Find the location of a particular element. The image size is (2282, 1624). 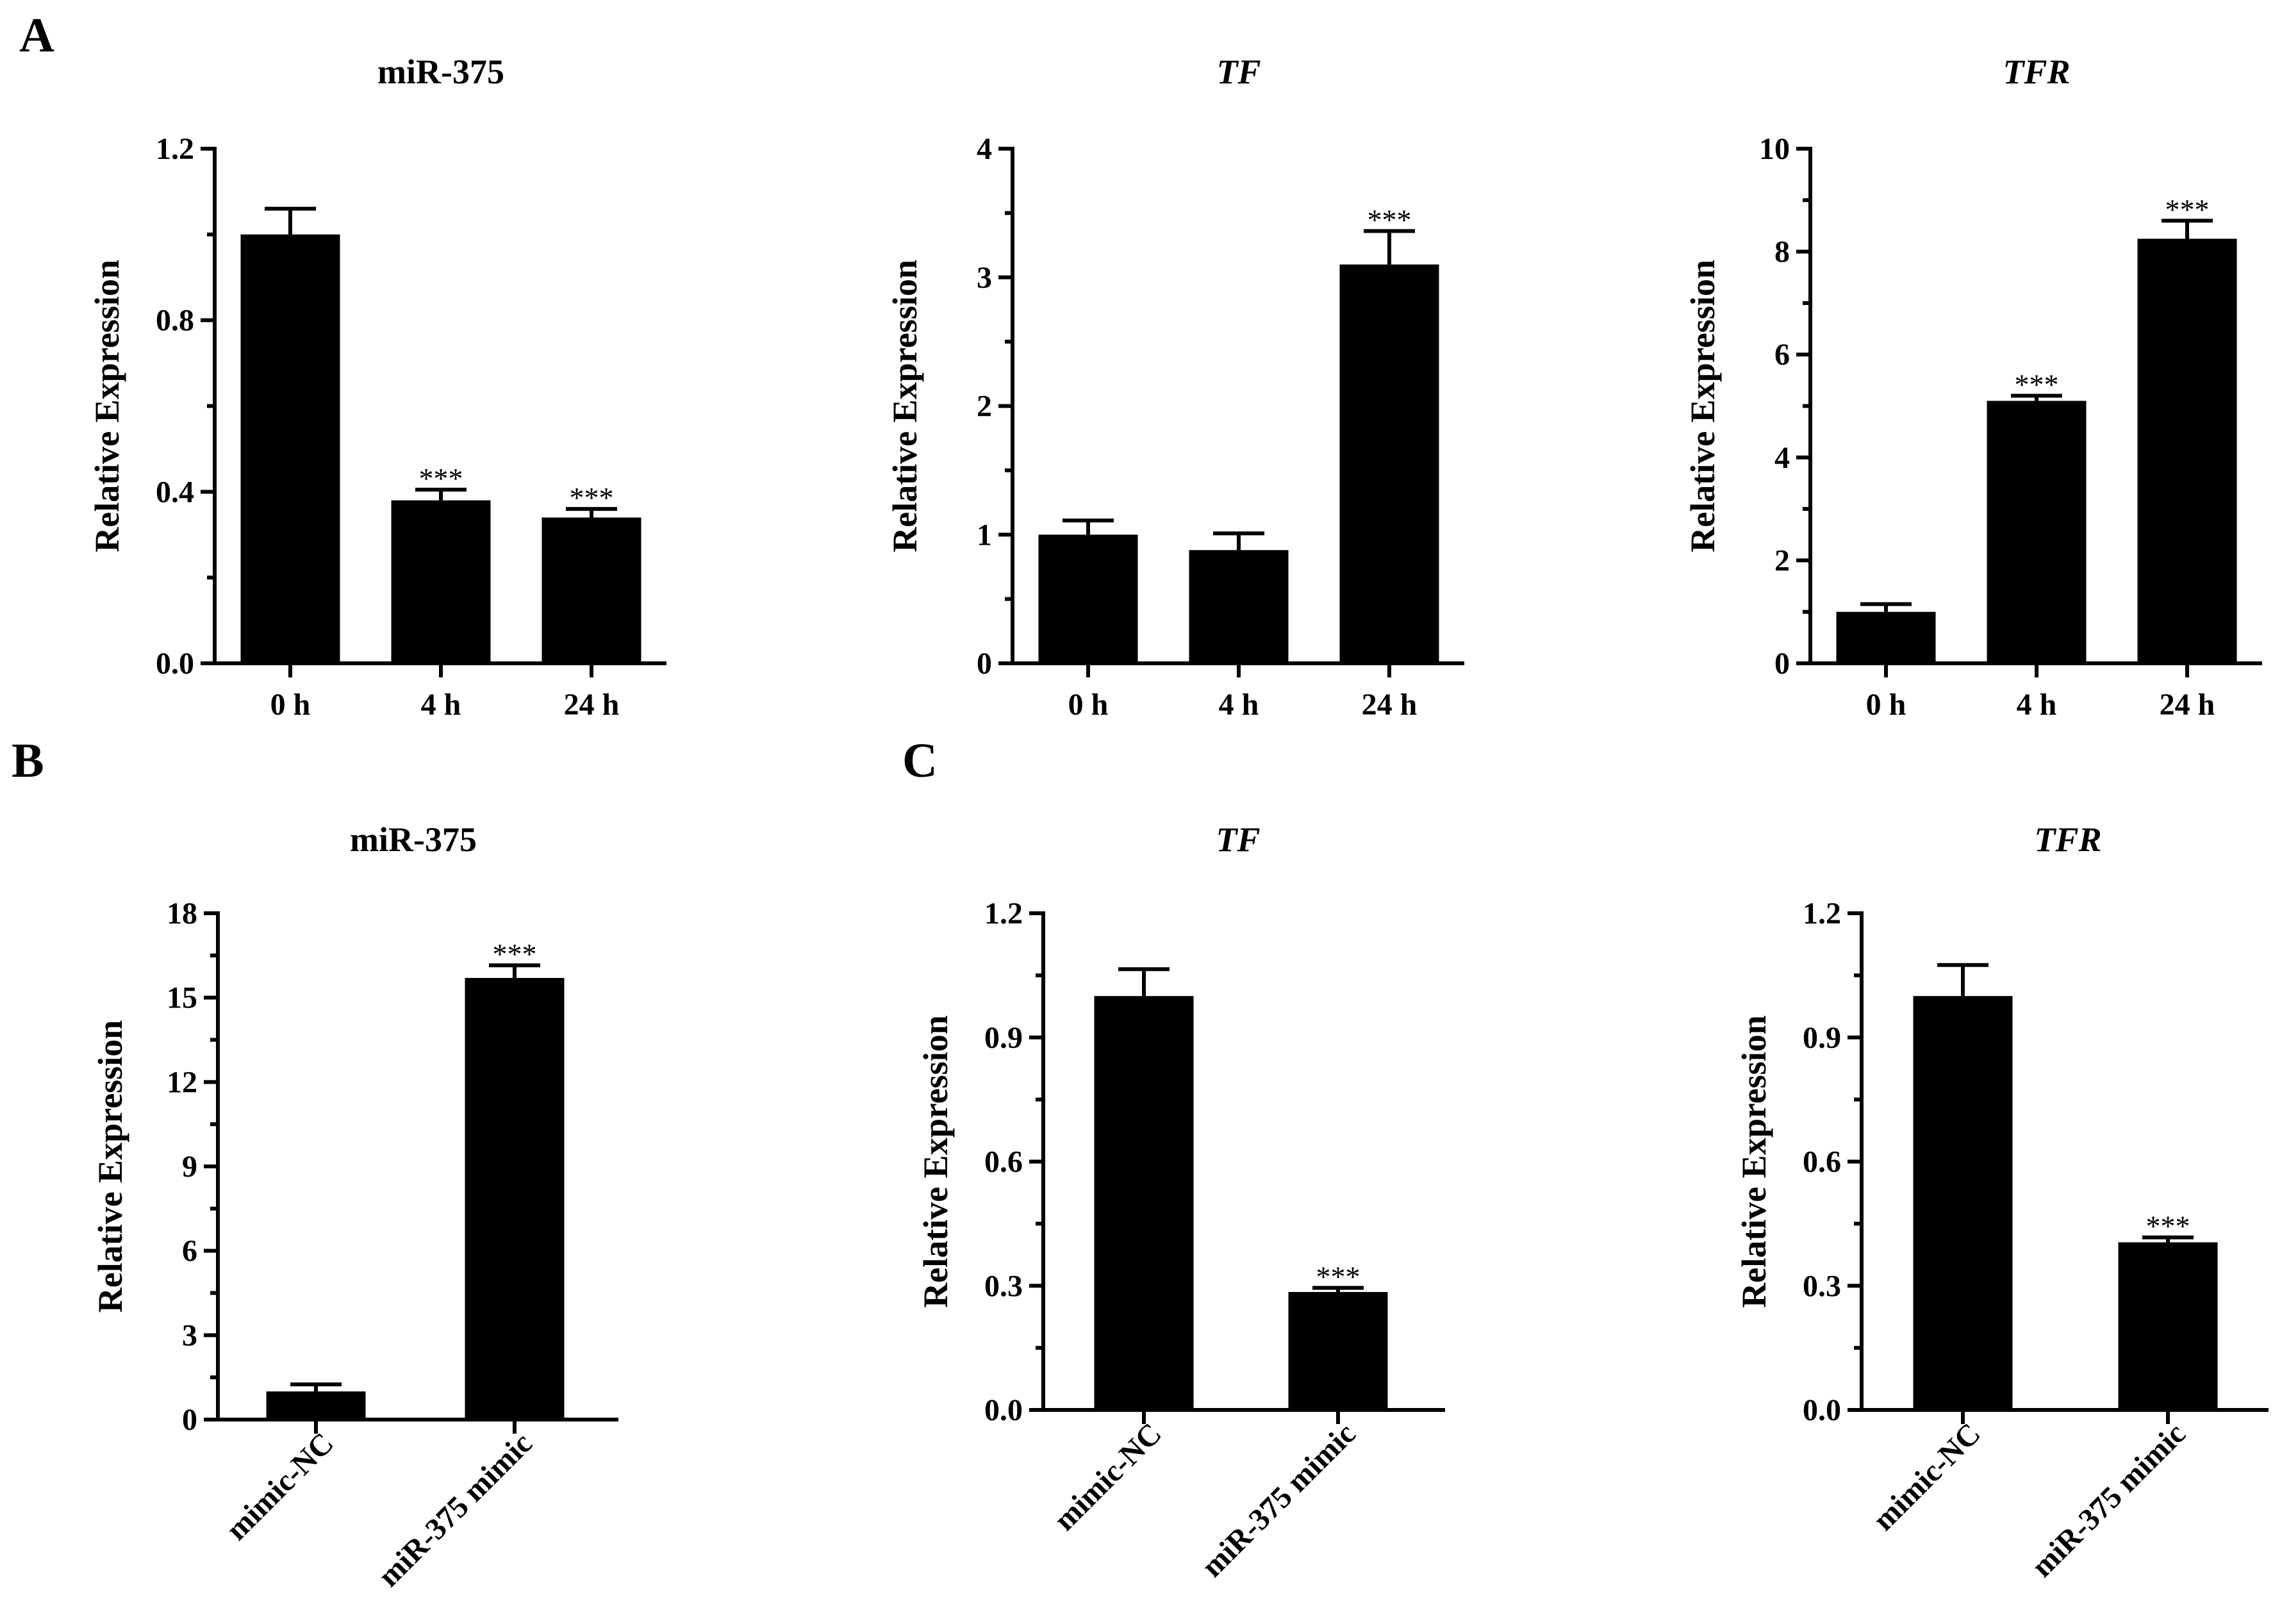

panel-label-c: C is located at coordinates (920, 761).